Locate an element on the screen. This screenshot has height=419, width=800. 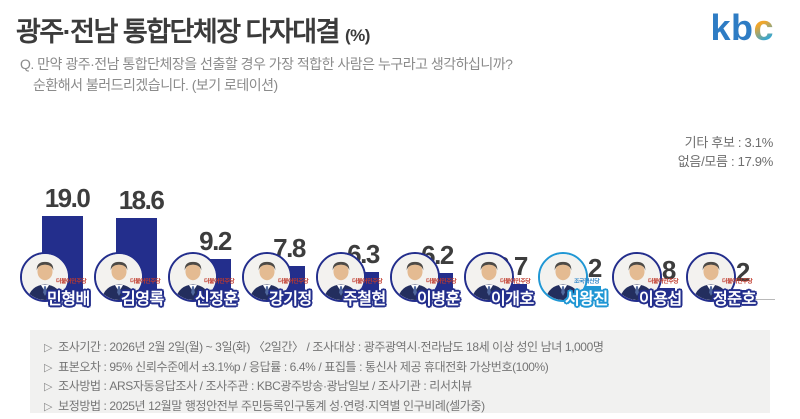
candidate-name: 이병훈 is located at coordinates (438, 299).